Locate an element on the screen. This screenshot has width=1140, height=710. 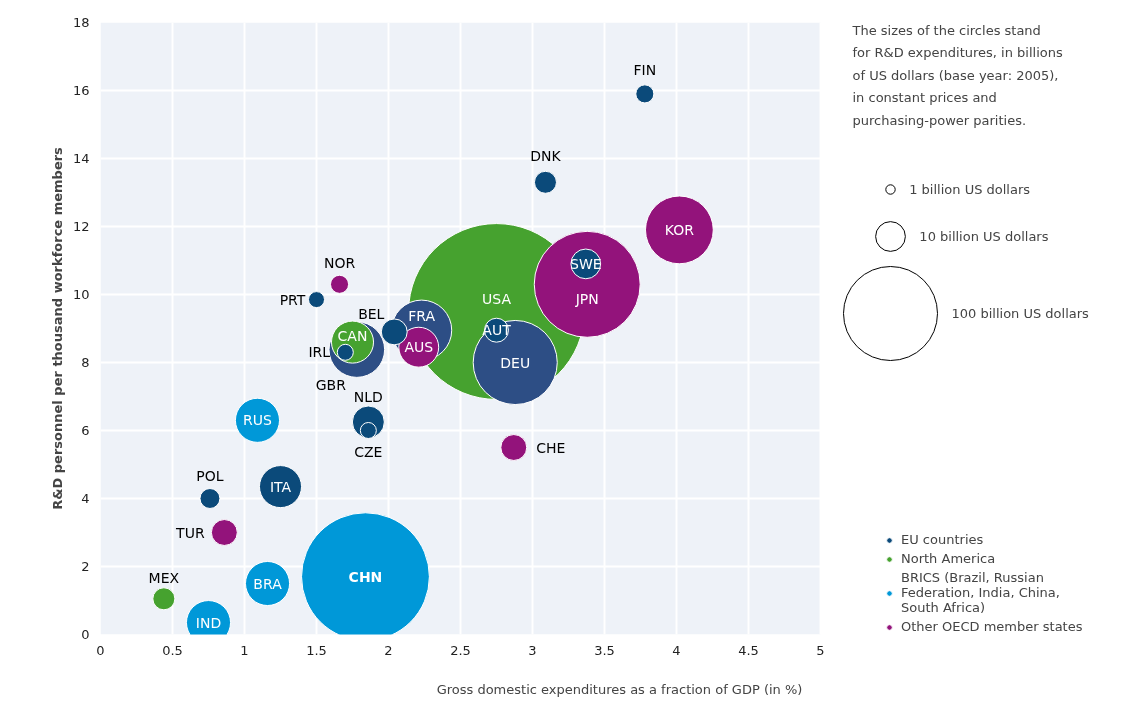
legend-label: Other OECD member states is located at coordinates (992, 626).